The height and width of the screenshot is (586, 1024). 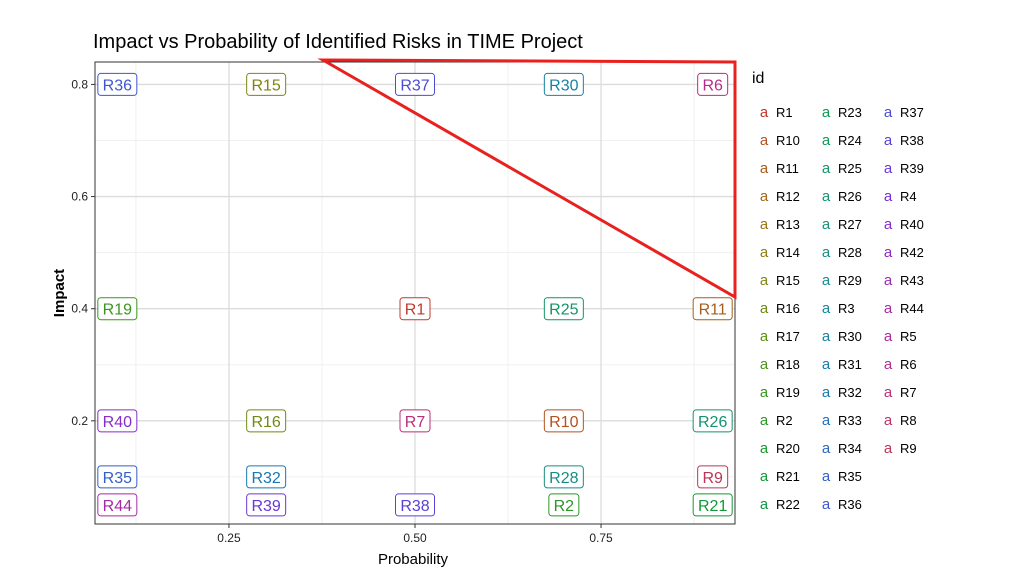 I want to click on legend-label: R24, so click(x=850, y=140).